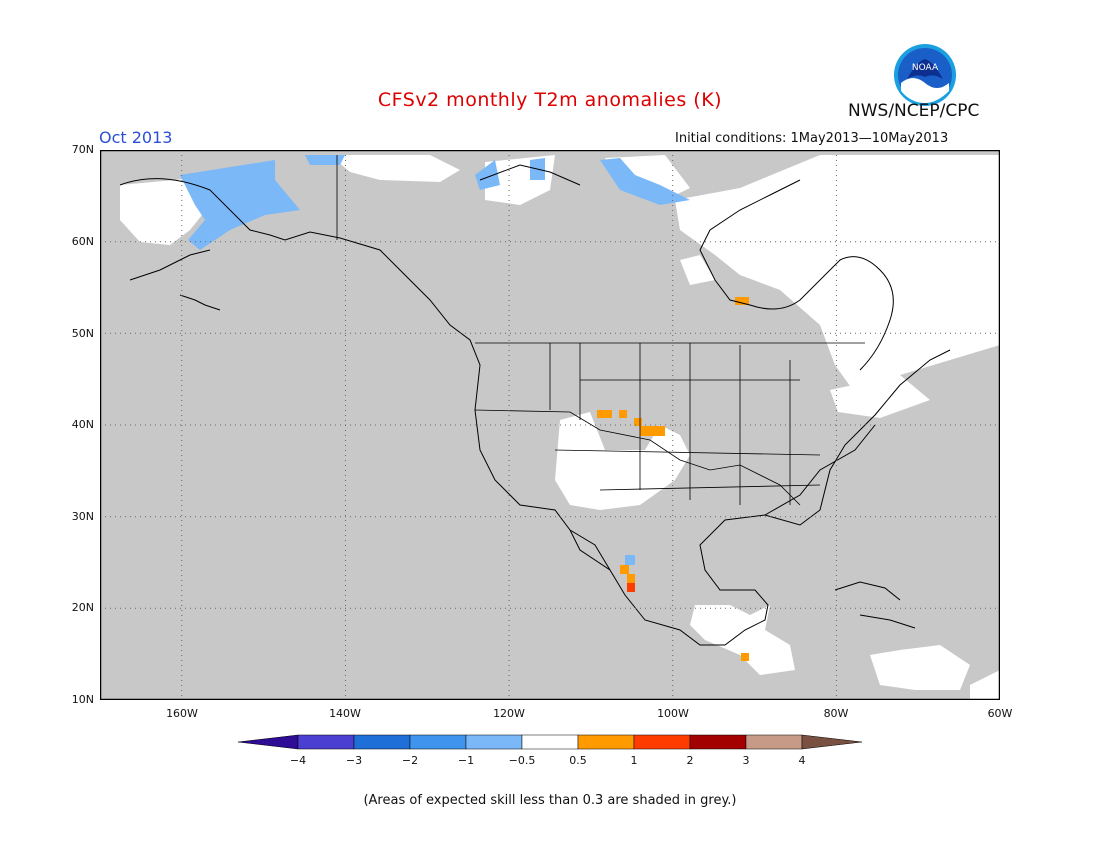  What do you see at coordinates (354, 760) in the screenshot?
I see `colorbar-label: −3` at bounding box center [354, 760].